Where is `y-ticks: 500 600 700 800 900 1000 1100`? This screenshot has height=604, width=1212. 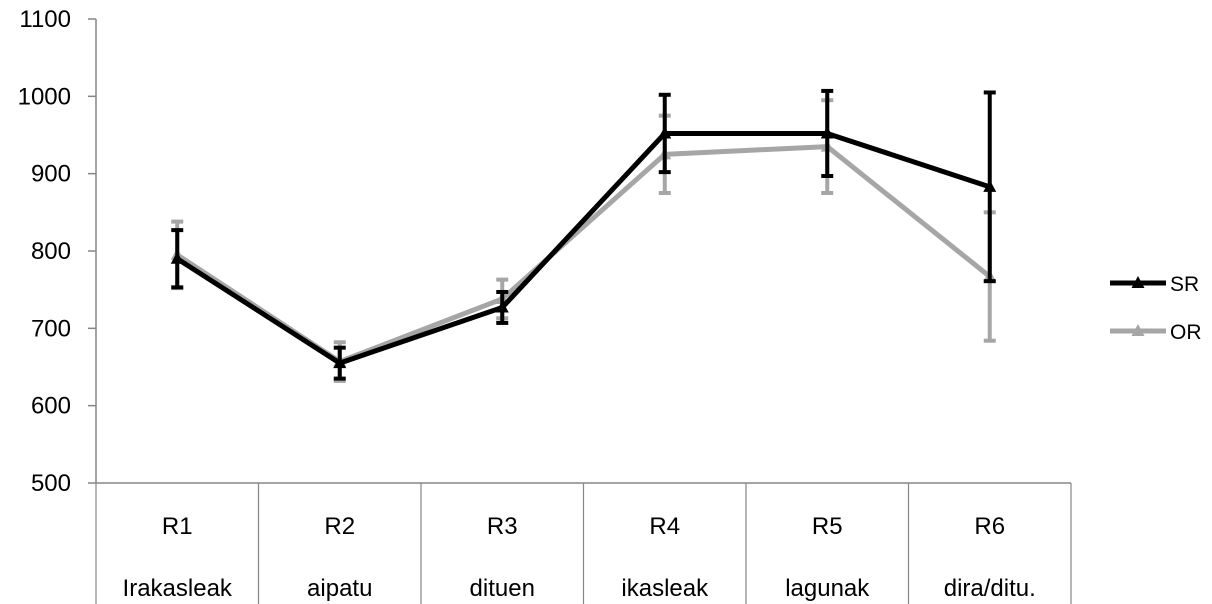
y-ticks: 500 600 700 800 900 1000 1100 is located at coordinates (57, 251).